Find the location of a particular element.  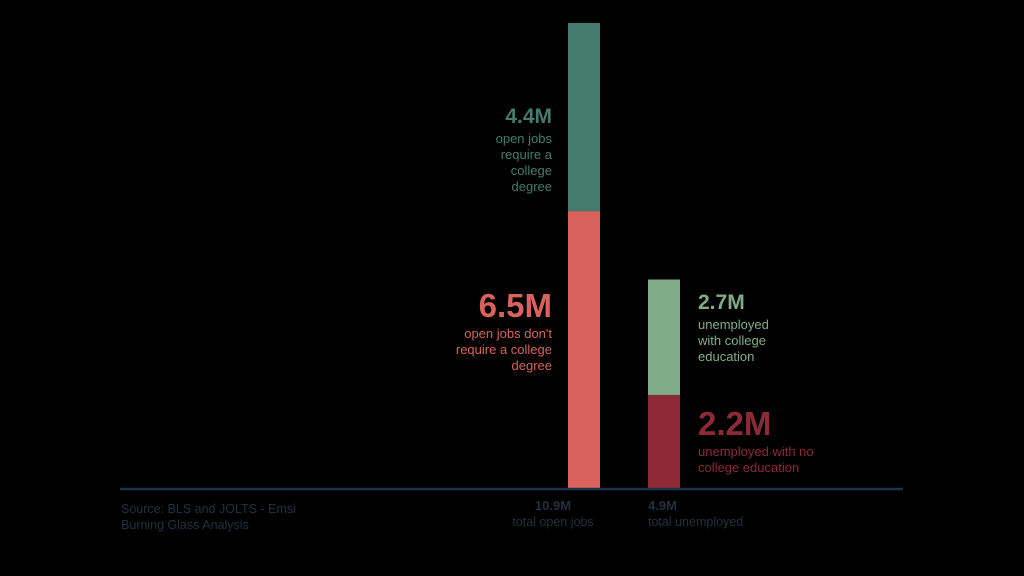

value-open-jobs-degree: 4.4M is located at coordinates (528, 116).